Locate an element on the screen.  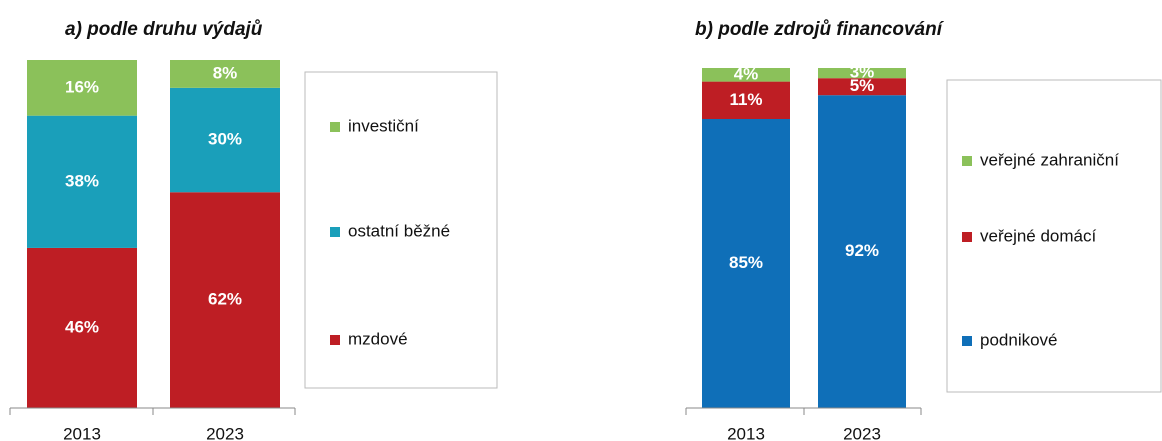
data-label: 92% is located at coordinates (862, 250).